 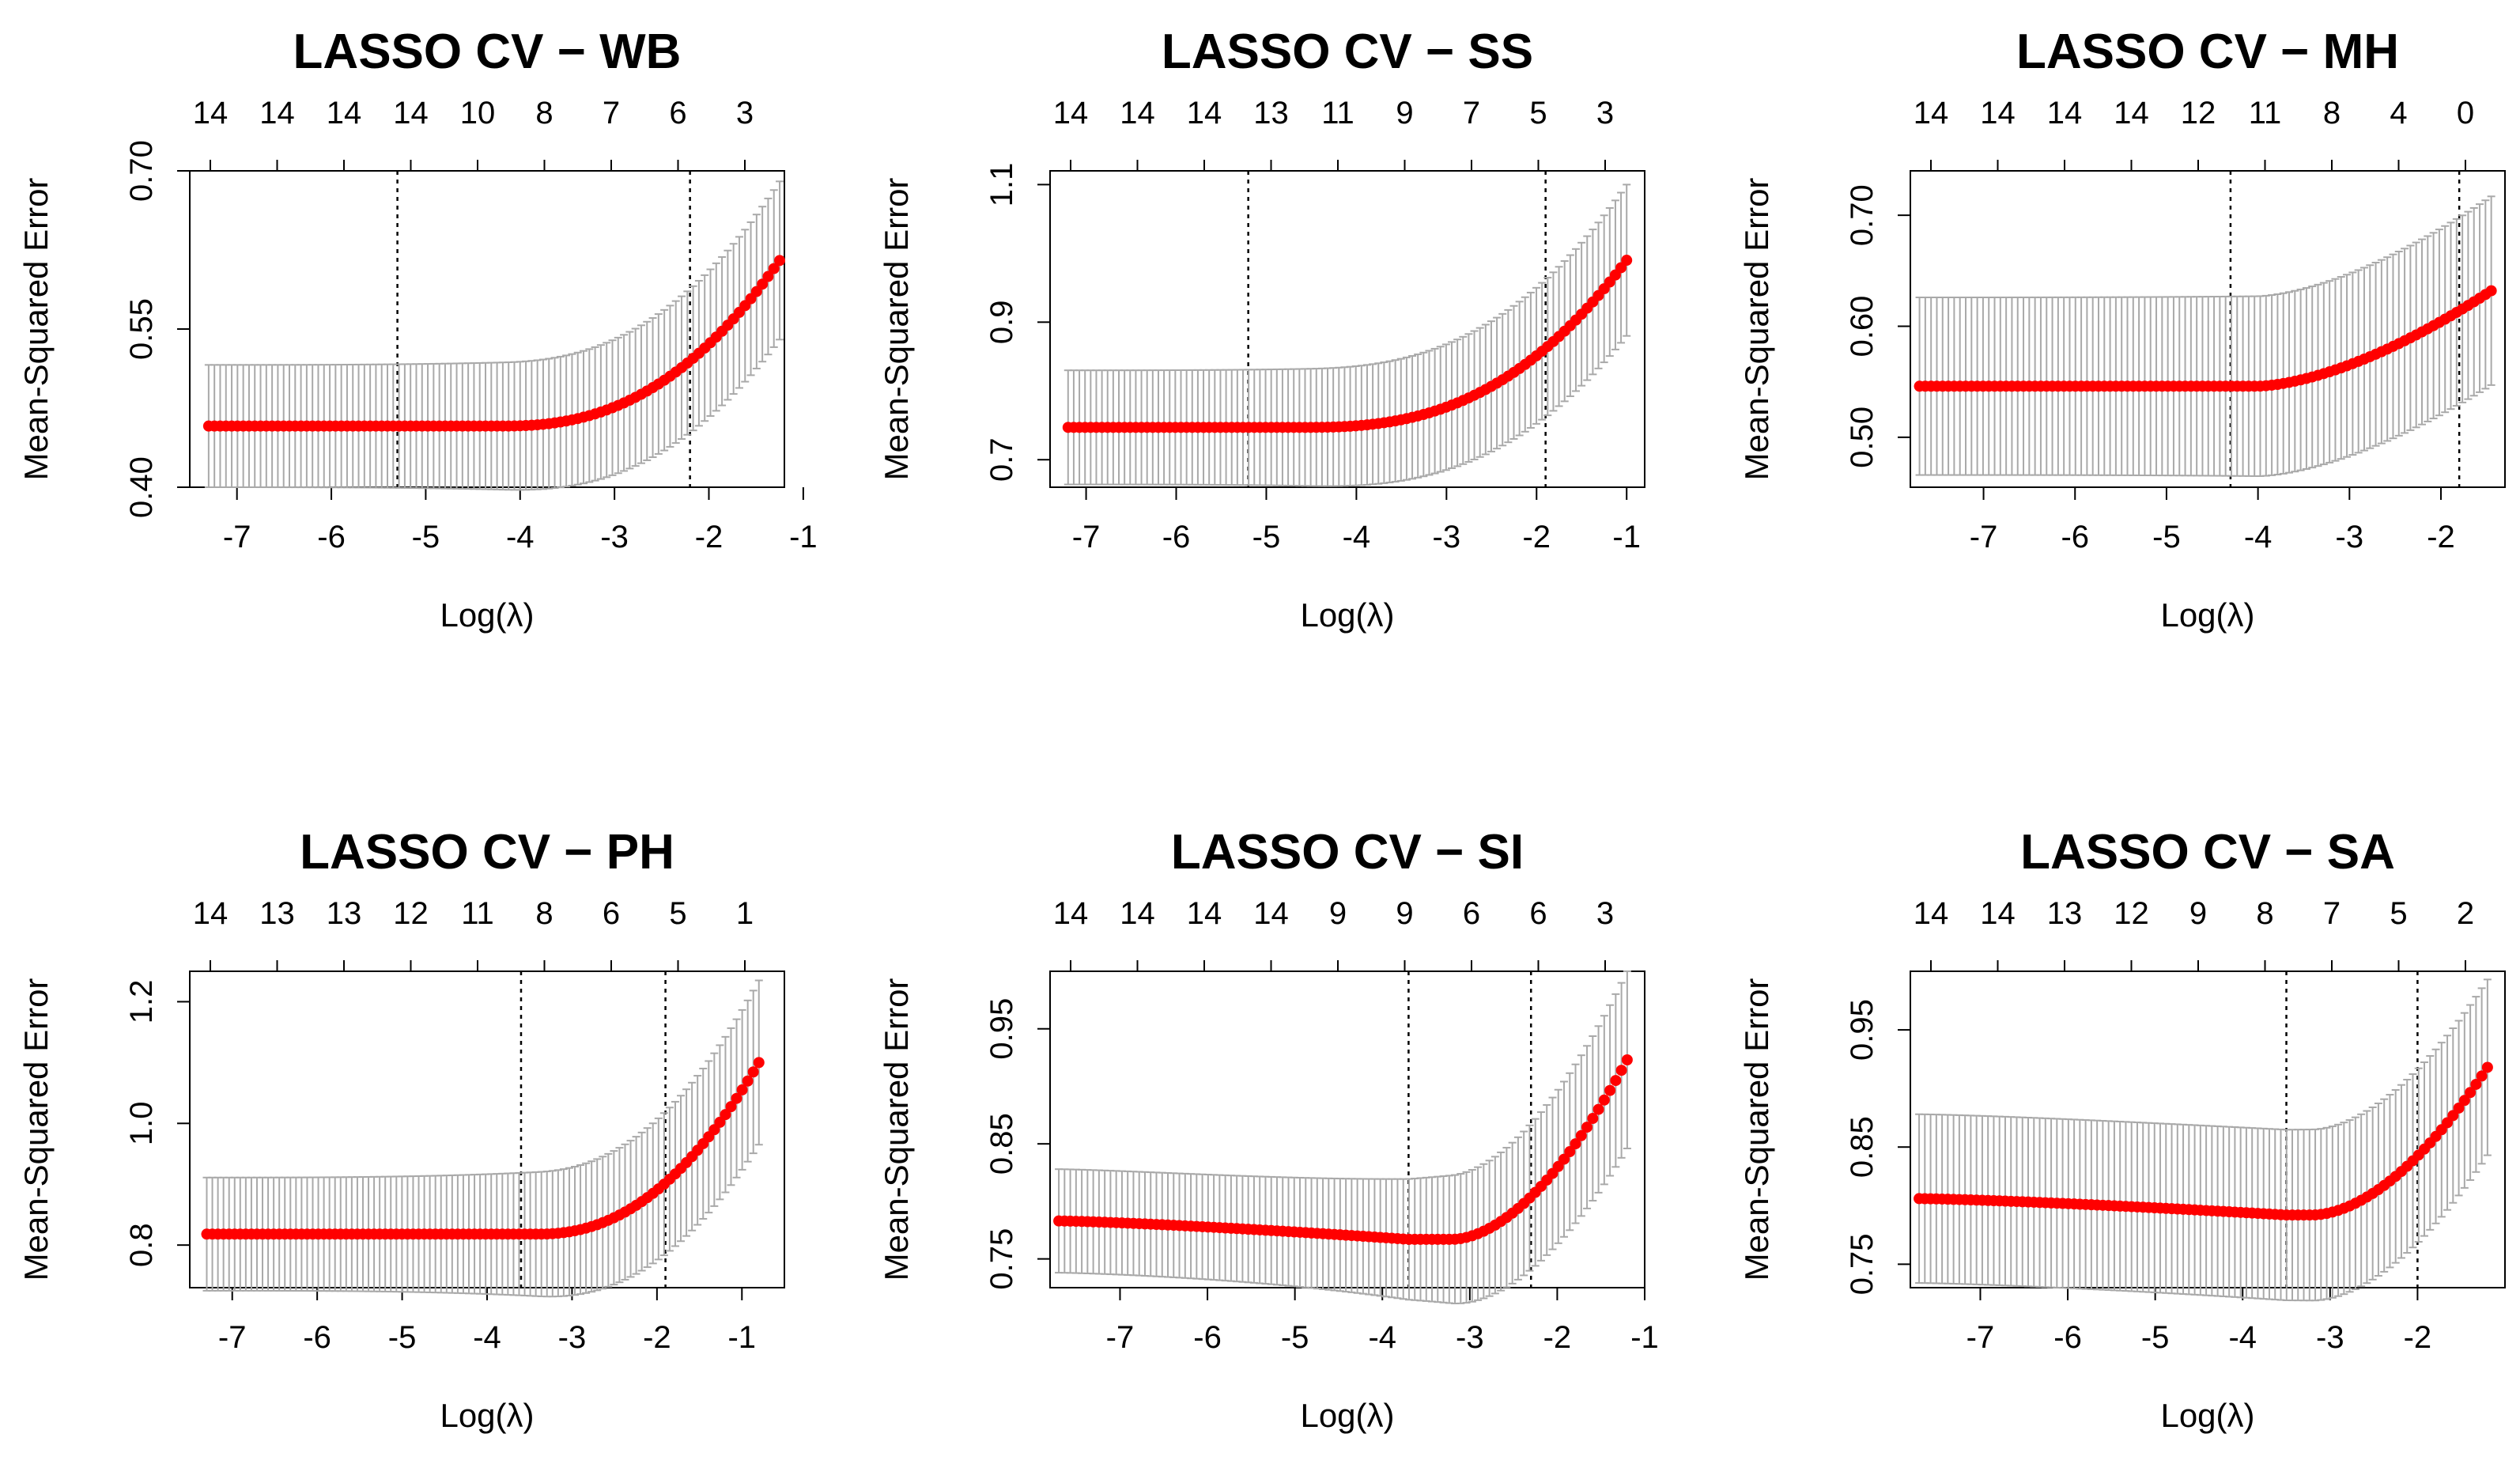 What do you see at coordinates (1347, 852) in the screenshot?
I see `chart-title: LASSO CV − SI` at bounding box center [1347, 852].